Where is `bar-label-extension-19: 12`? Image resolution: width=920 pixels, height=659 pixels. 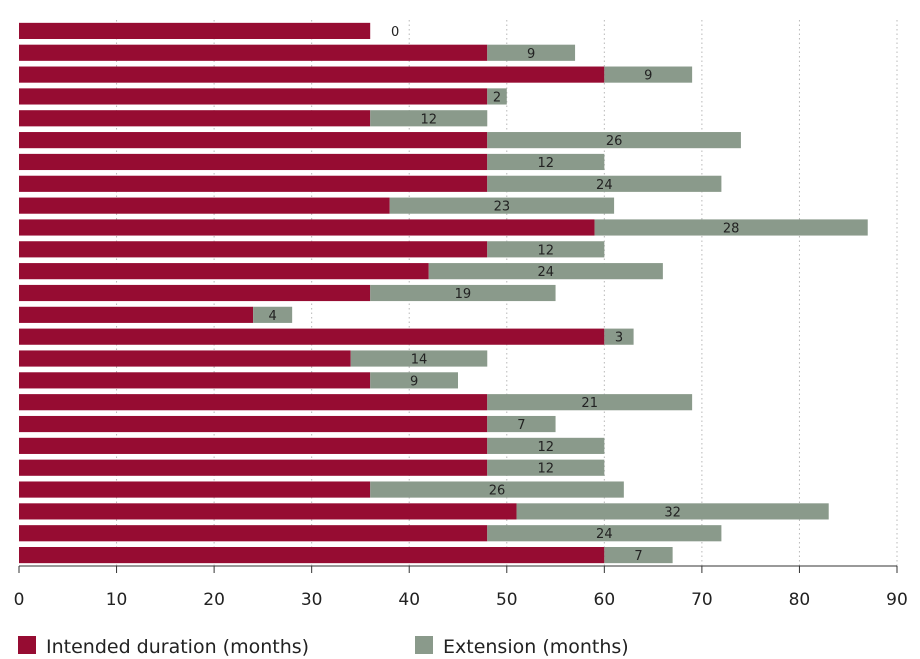
bar-label-extension-19: 12 is located at coordinates (546, 447).